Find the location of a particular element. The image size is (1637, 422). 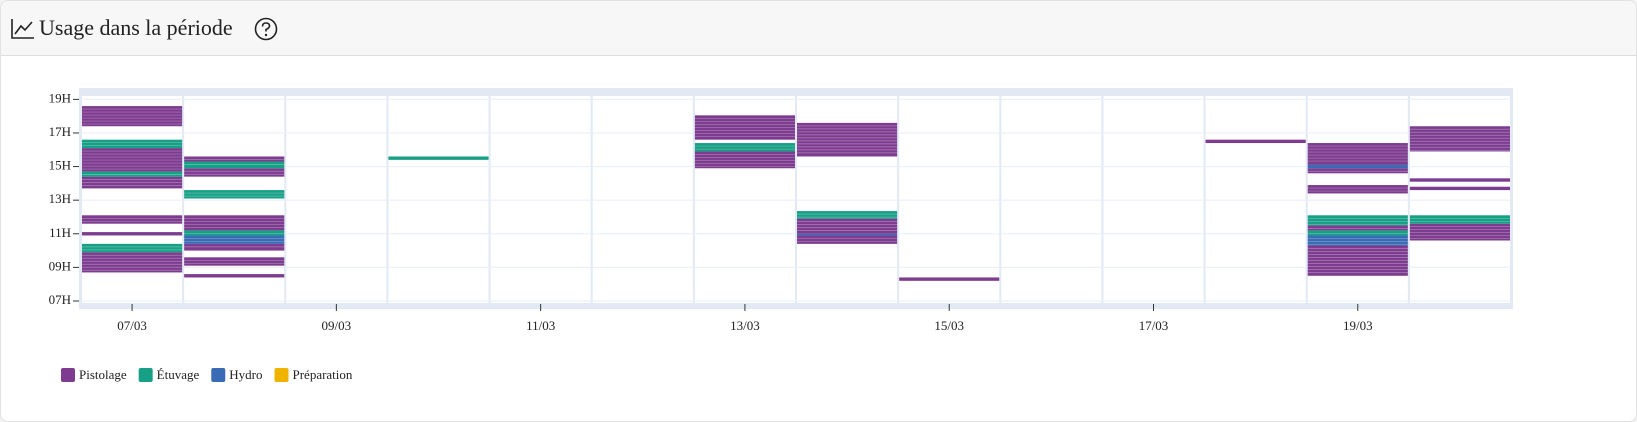

x-tick-label: 17/03 is located at coordinates (1154, 325).